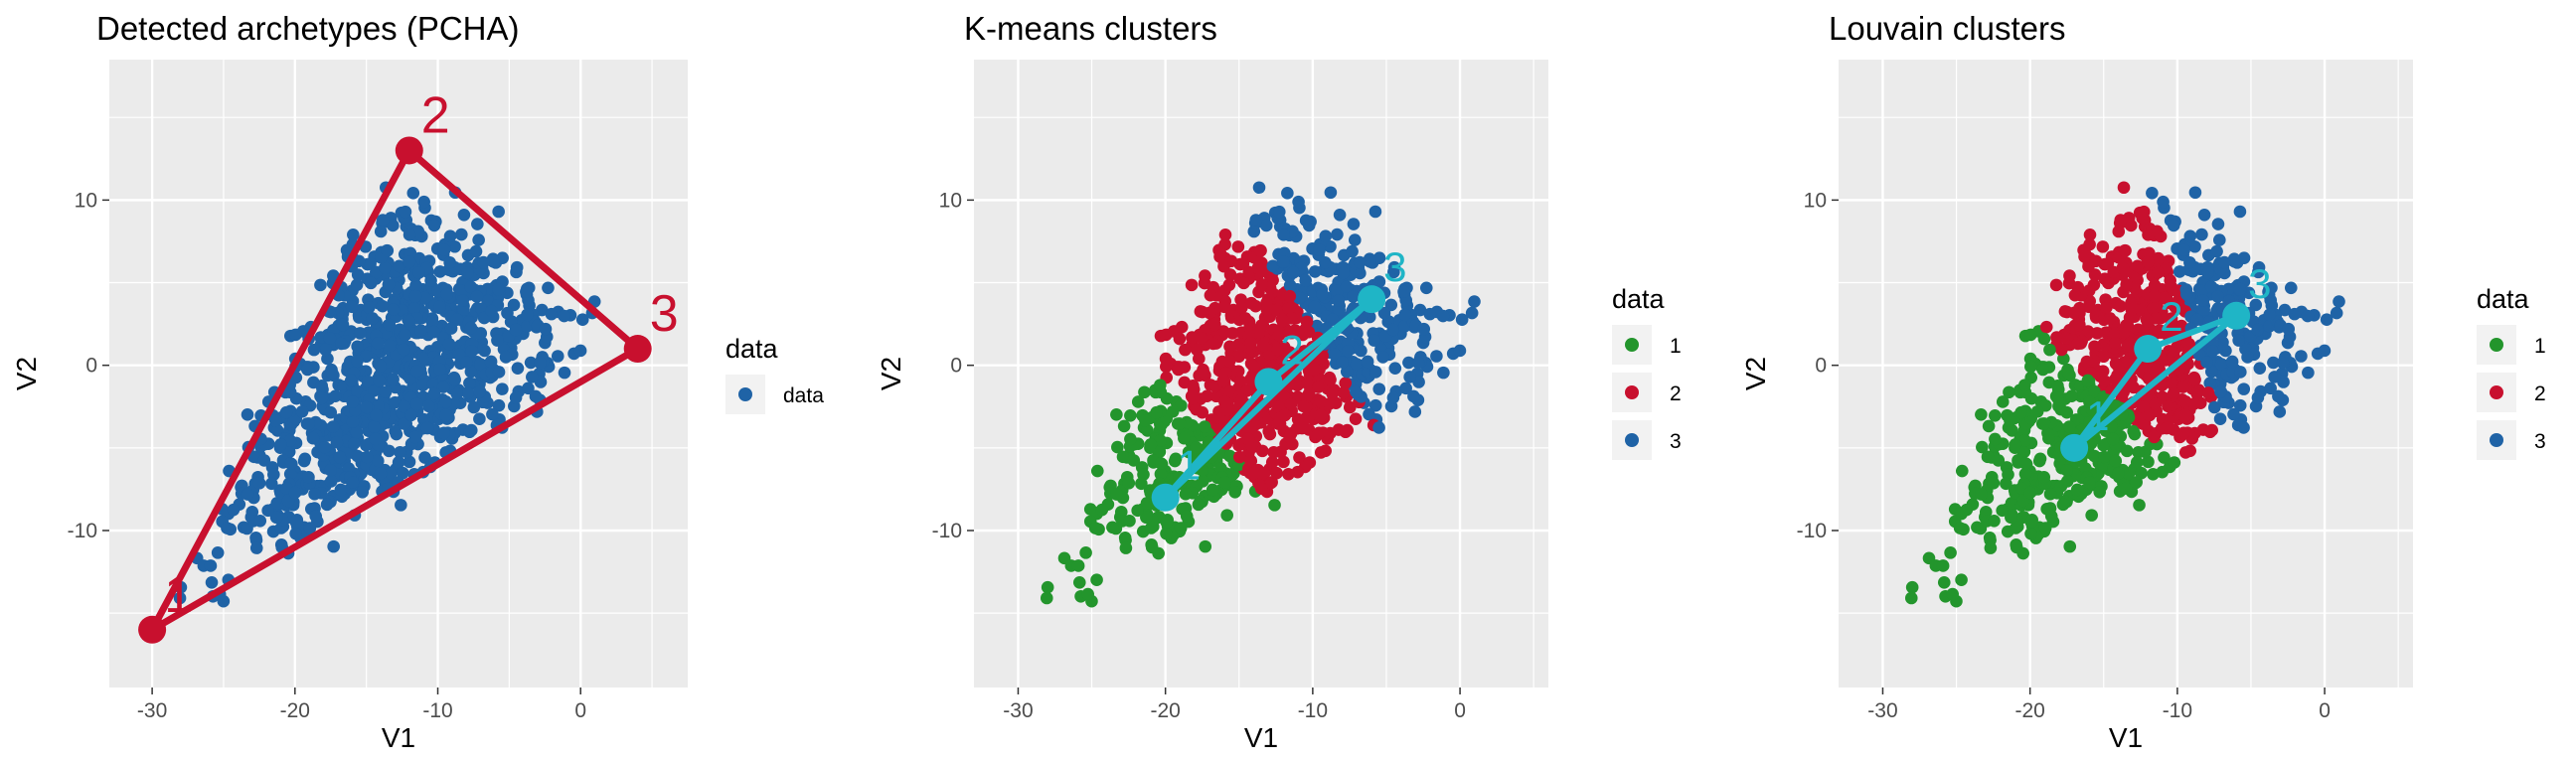 The width and height of the screenshot is (2576, 763). I want to click on y-tick-label: 10, so click(86, 200).